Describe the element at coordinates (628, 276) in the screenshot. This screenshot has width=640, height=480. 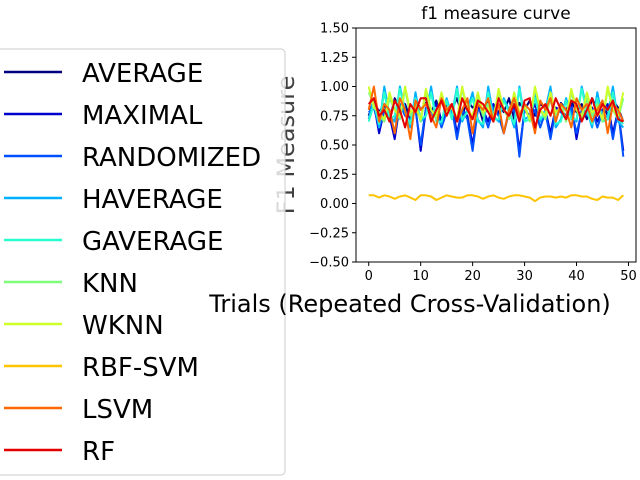
I see `x-tick-label: 50` at that location.